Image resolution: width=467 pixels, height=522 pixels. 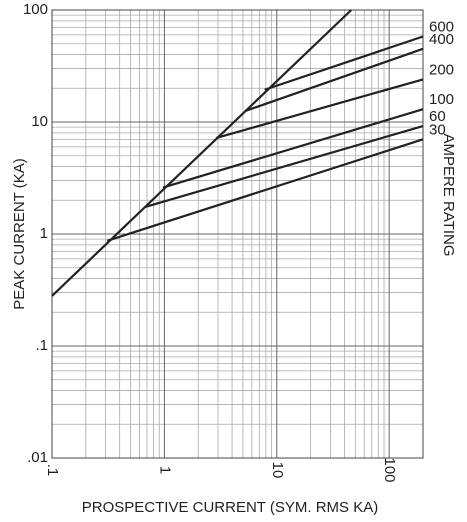 What do you see at coordinates (441, 26) in the screenshot?
I see `legend-label: 600` at bounding box center [441, 26].